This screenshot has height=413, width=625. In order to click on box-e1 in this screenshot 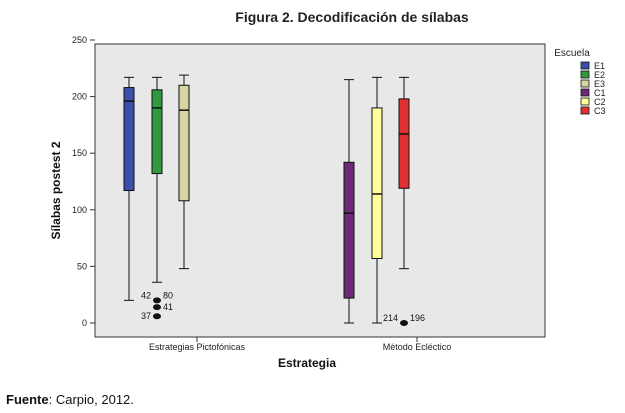, I will do `click(129, 188)`.